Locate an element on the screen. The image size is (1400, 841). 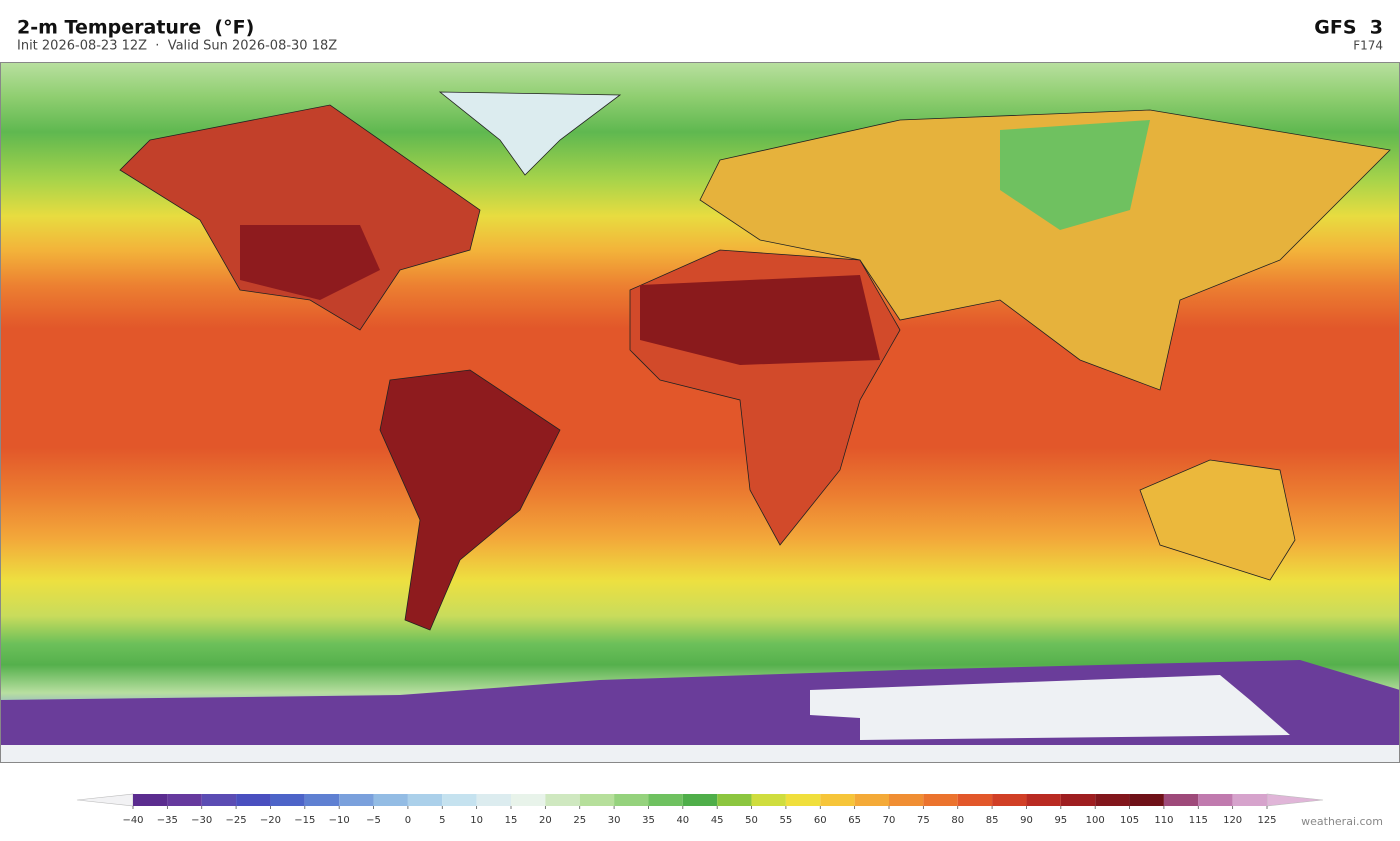
tick-label: 15 is located at coordinates (511, 820).